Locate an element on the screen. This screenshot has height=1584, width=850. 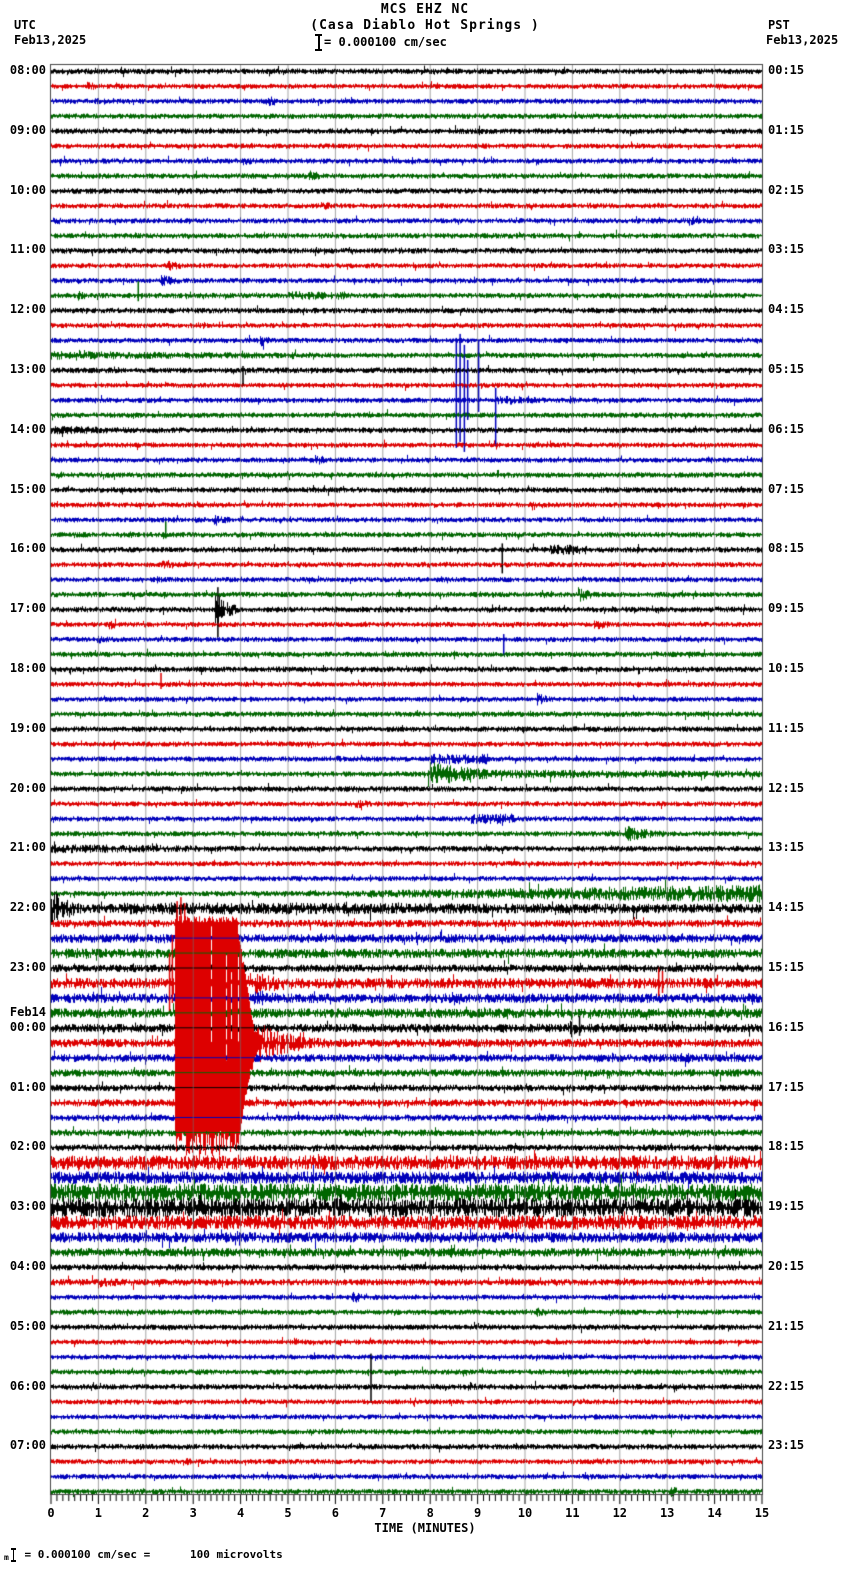
station-code-title: MCS EHZ NC is located at coordinates (425, 9).